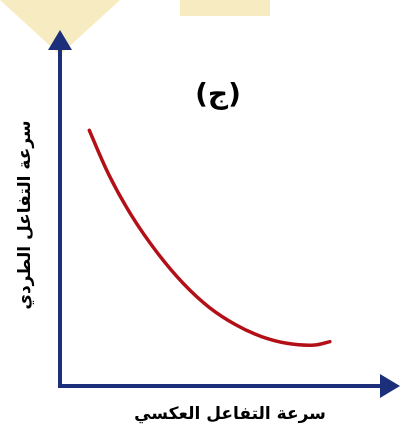  I want to click on panel-label: (ج), so click(218, 94).